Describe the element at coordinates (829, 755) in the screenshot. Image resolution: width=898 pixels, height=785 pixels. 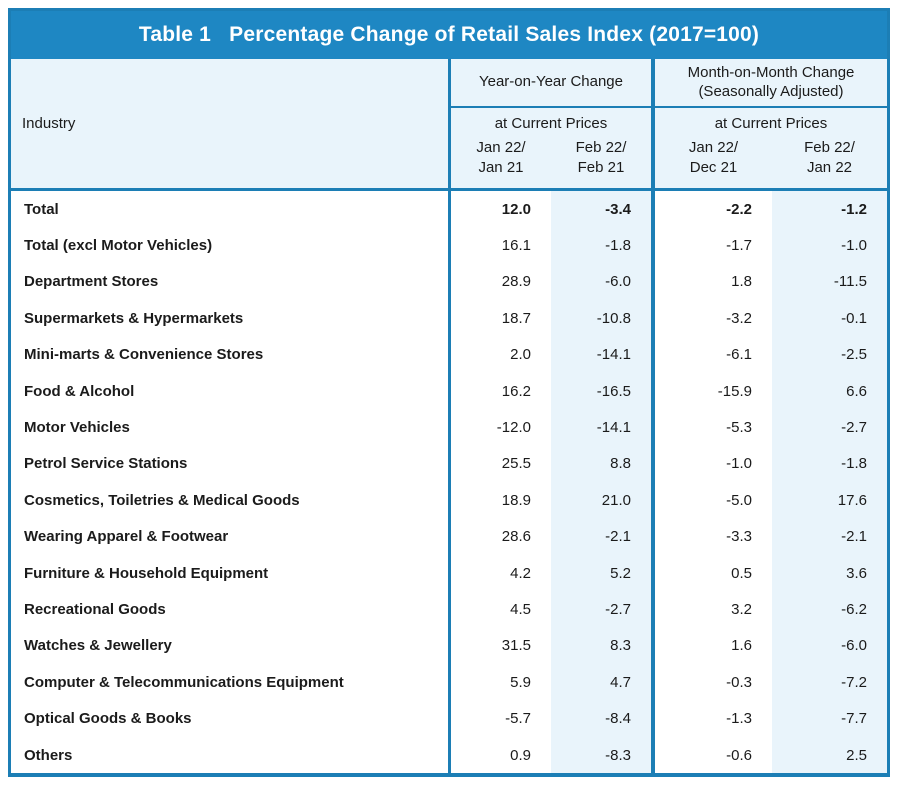
I see `value-cell-mom-feb: 2.5` at that location.